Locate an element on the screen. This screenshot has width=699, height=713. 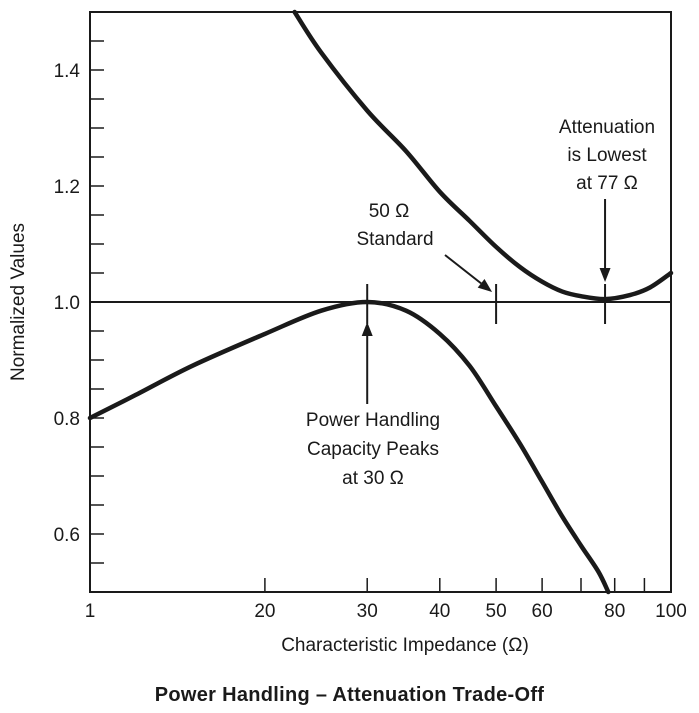
power-handling-arrow is located at coordinates (367, 363).